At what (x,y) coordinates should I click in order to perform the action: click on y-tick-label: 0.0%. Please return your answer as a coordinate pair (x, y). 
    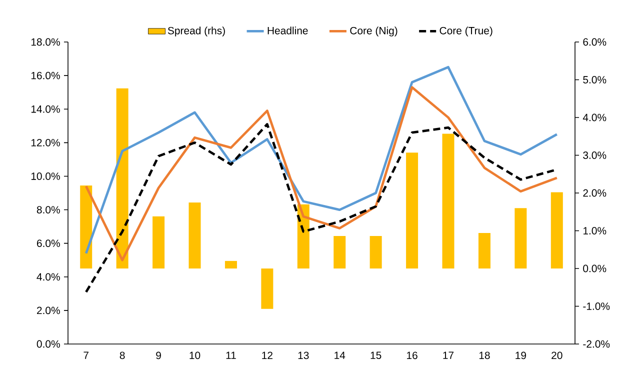
    Looking at the image, I should click on (48, 344).